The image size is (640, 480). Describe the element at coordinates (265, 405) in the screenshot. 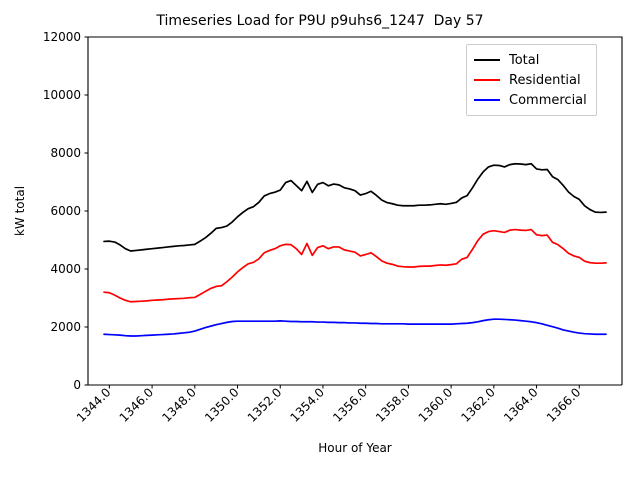

I see `x-tick-label: 1352.0` at that location.